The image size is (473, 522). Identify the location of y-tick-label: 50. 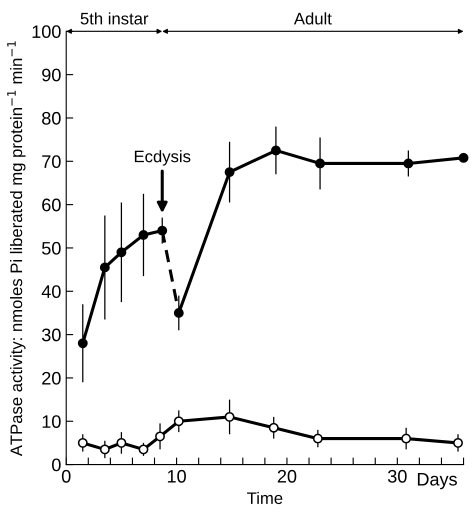
(51, 248).